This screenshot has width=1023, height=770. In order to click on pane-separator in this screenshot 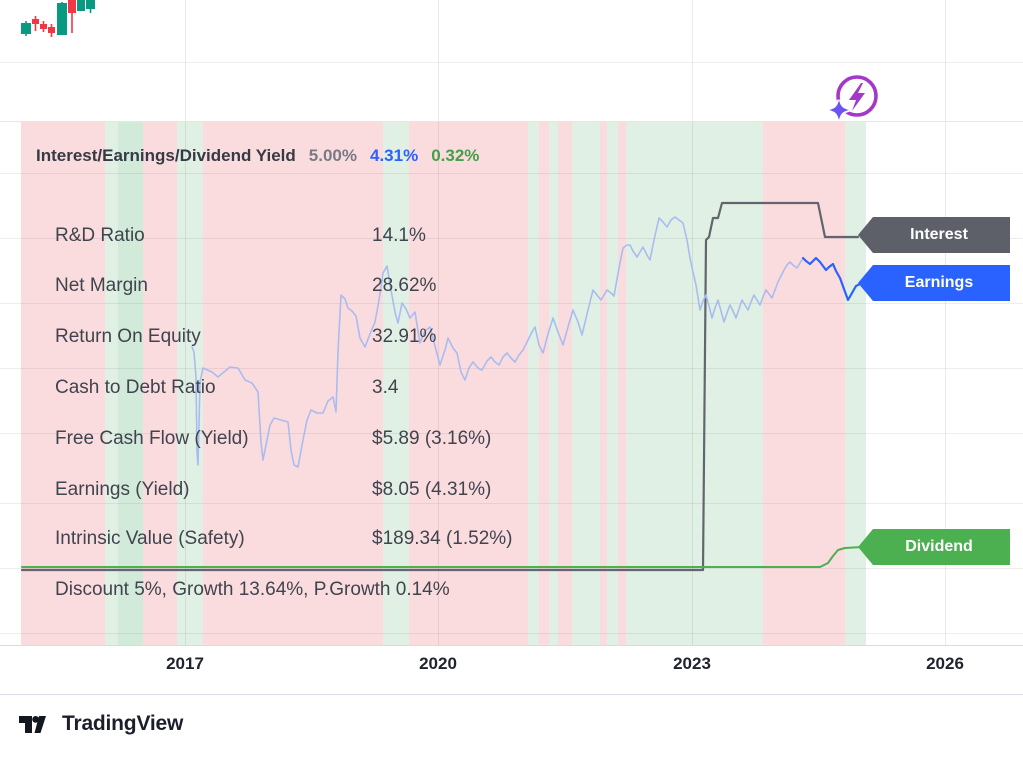, I will do `click(511, 121)`.